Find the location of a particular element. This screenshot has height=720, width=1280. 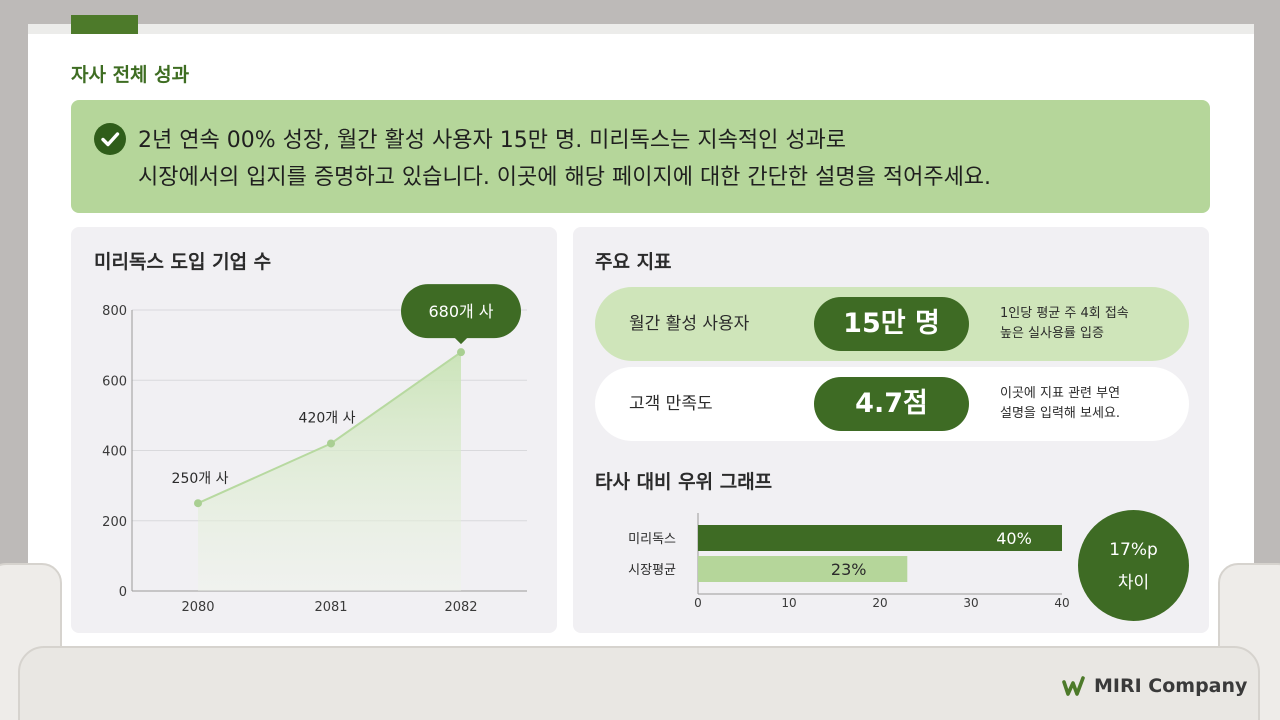

adoption-chart-title: 미리독스 도입 기업 수 is located at coordinates (183, 262).